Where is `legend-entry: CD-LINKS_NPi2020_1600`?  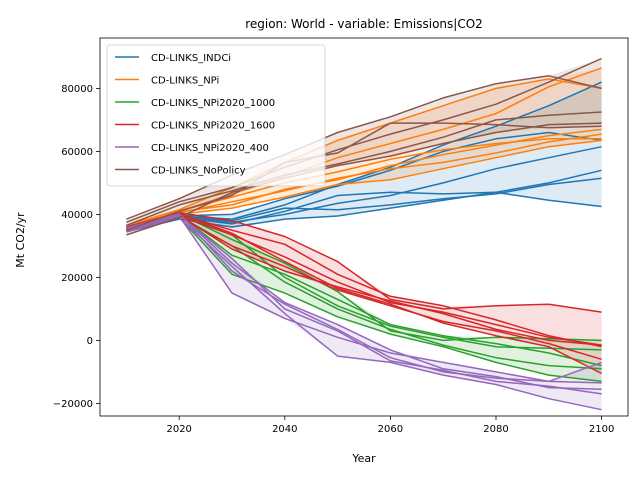
legend-entry: CD-LINKS_NPi2020_1600 is located at coordinates (213, 126).